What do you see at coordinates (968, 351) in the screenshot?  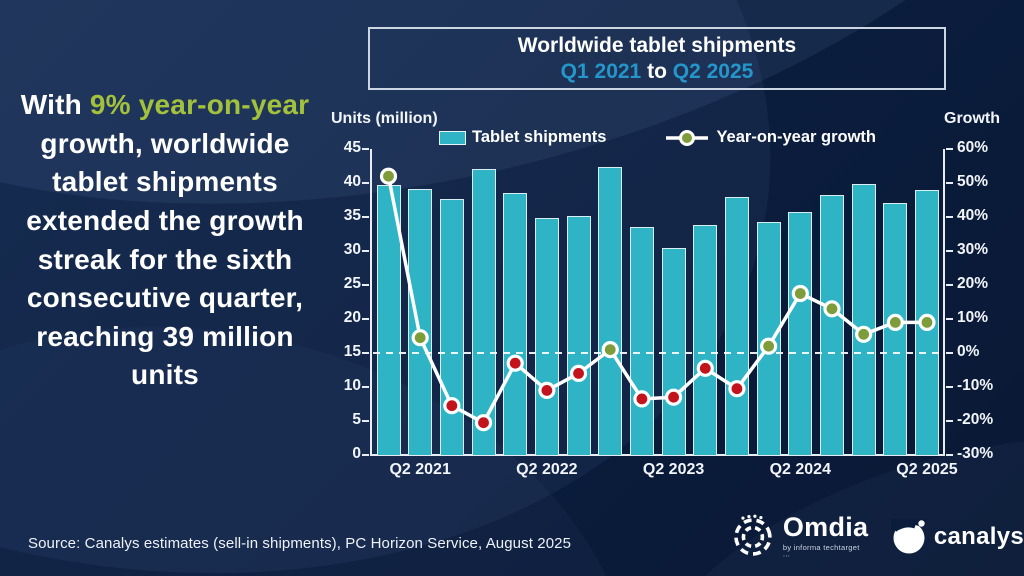 I see `y-axis-label-right: 0%` at bounding box center [968, 351].